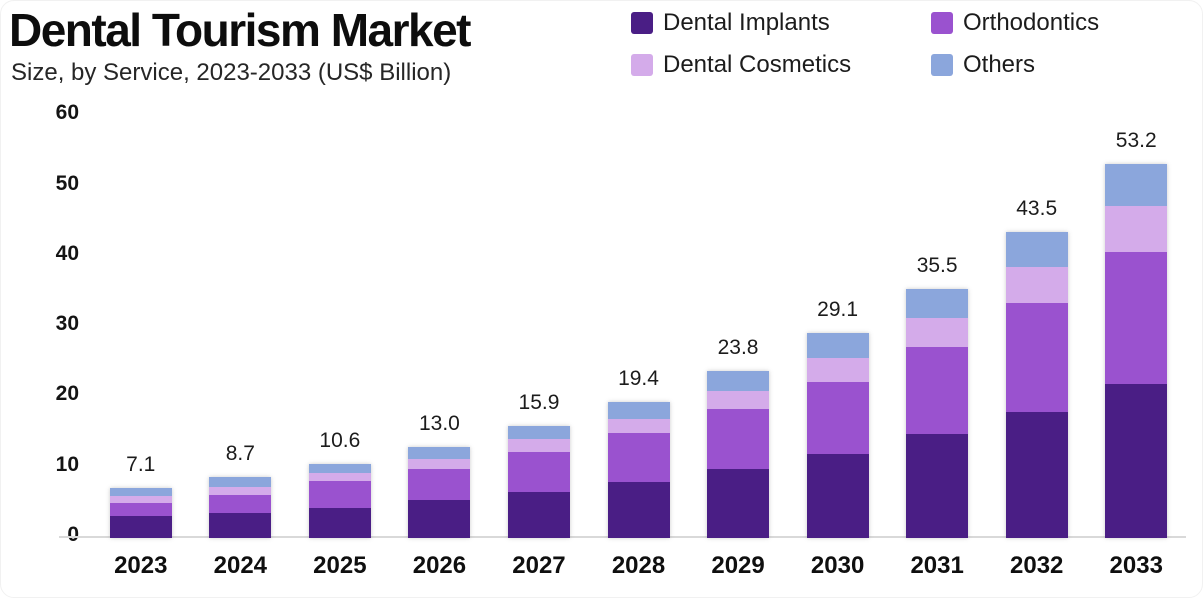  Describe the element at coordinates (746, 22) in the screenshot. I see `legend-label: Dental Implants` at that location.